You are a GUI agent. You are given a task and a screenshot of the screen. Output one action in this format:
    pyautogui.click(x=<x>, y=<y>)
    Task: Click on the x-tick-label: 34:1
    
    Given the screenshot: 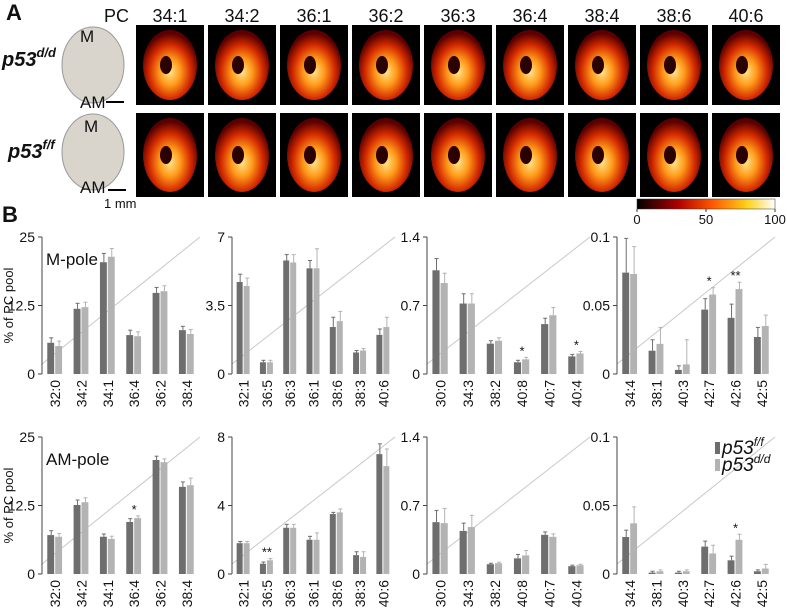 What is the action you would take?
    pyautogui.click(x=108, y=393)
    